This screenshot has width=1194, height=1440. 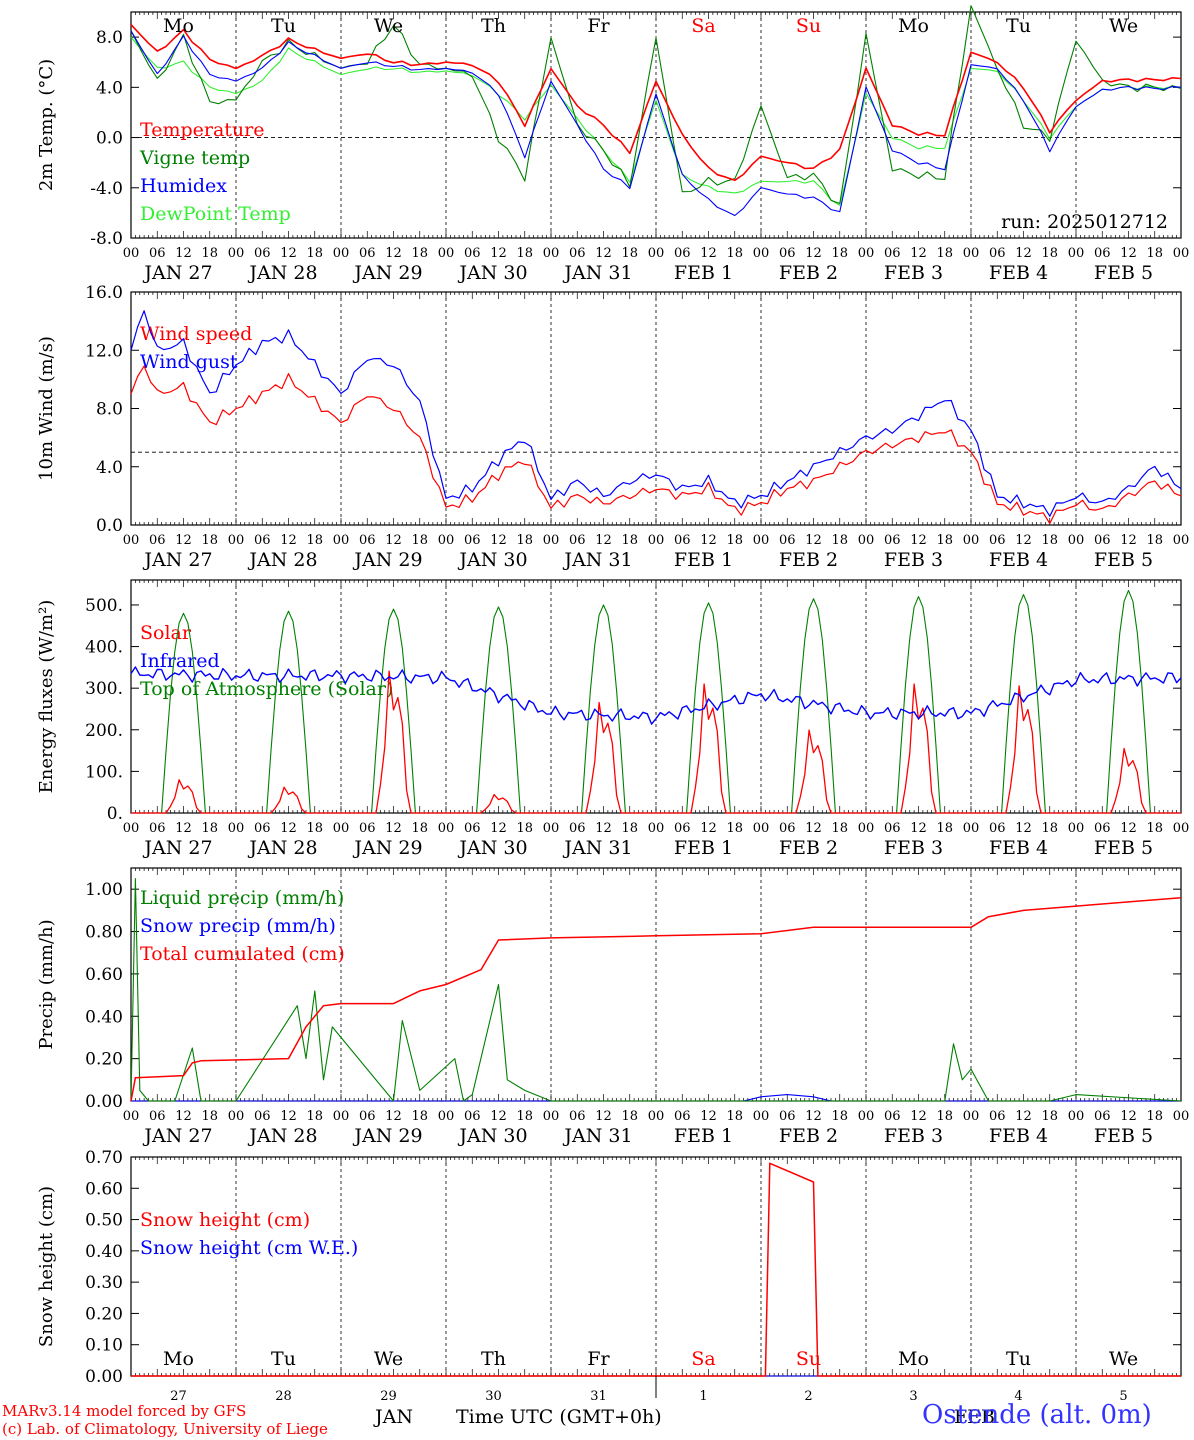 I want to click on day-number-label: 30, so click(x=493, y=1396).